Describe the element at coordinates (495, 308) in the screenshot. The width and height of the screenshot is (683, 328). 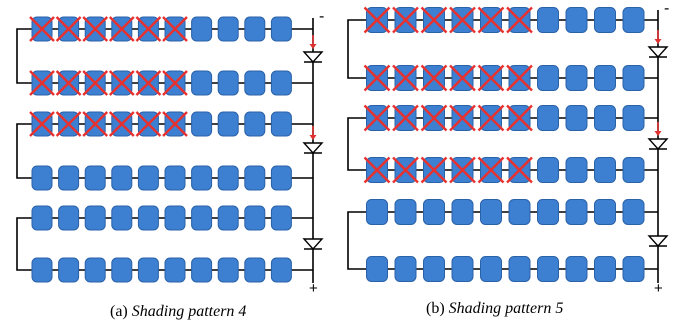
I see `caption-b: (b) Shading pattern 5` at that location.